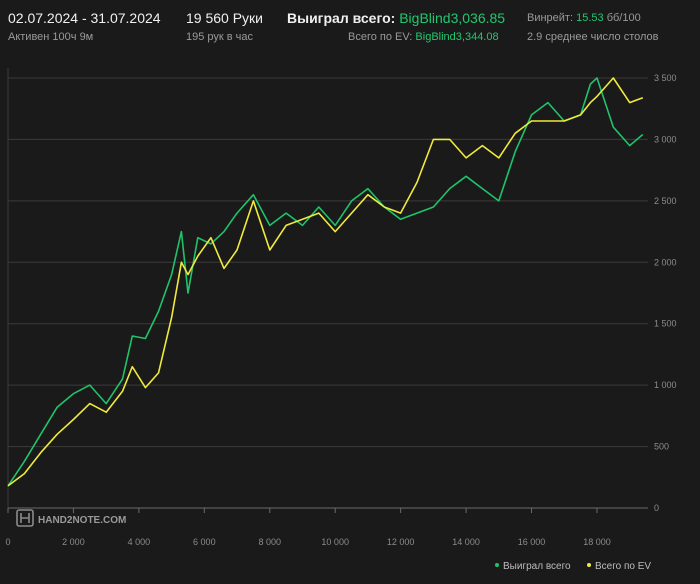  What do you see at coordinates (73, 542) in the screenshot?
I see `x-tick-label: 2 000` at bounding box center [73, 542].